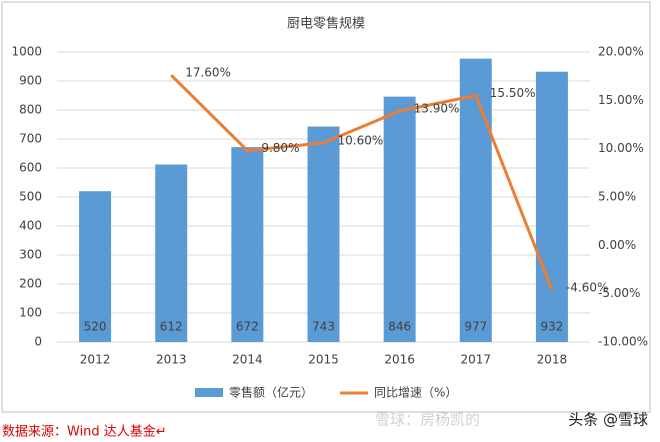 This screenshot has height=442, width=660. What do you see at coordinates (247, 360) in the screenshot?
I see `x-tick-label: 2014` at bounding box center [247, 360].